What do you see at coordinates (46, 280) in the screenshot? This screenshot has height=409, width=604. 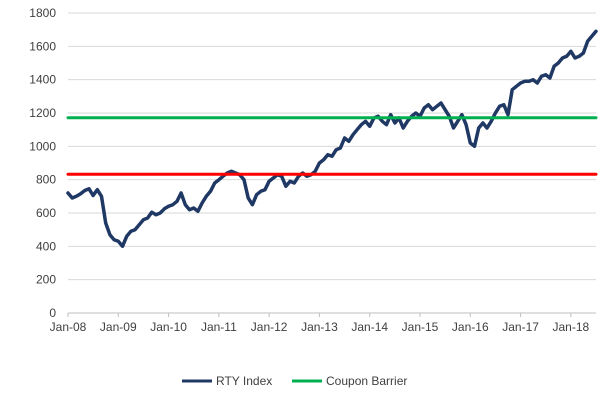 I see `y-tick-label: 200` at bounding box center [46, 280].